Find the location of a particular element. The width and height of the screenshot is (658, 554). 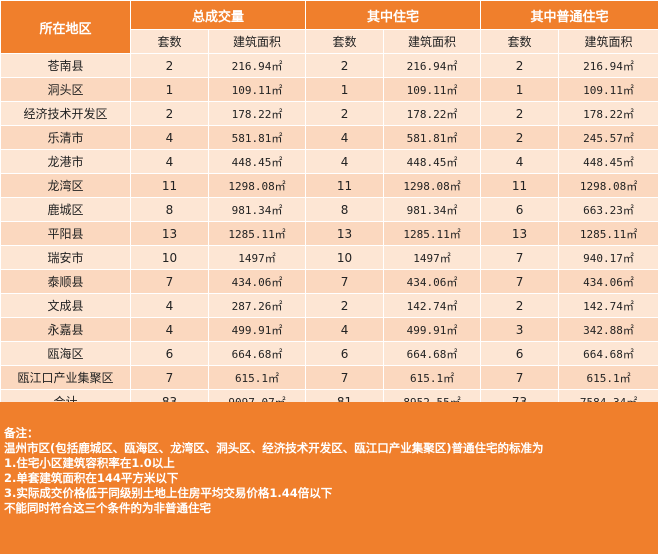

notes-line: 不能同时符合这三个条件的为非普通住宅 is located at coordinates (107, 508).